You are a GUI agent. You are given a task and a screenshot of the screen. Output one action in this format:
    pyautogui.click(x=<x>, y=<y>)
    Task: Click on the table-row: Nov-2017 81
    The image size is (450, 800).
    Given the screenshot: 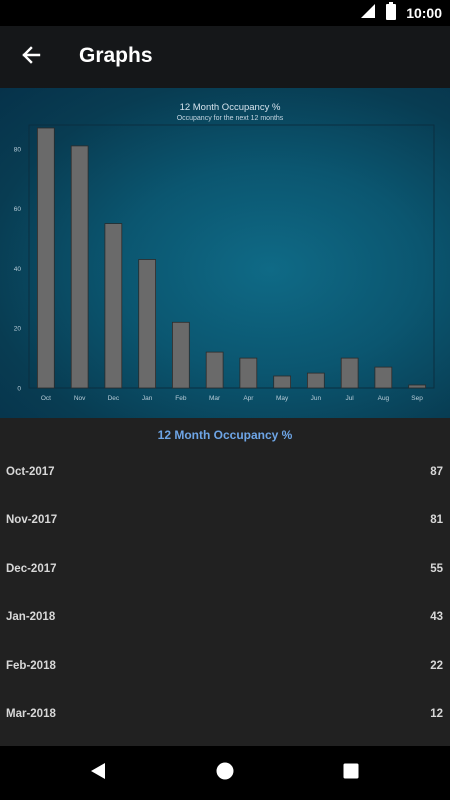 What is the action you would take?
    pyautogui.click(x=225, y=520)
    